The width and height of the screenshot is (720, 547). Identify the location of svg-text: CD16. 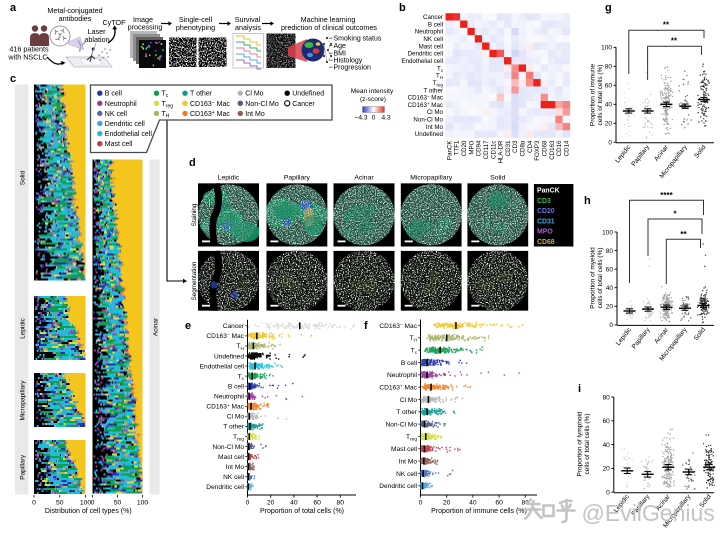
(559, 148).